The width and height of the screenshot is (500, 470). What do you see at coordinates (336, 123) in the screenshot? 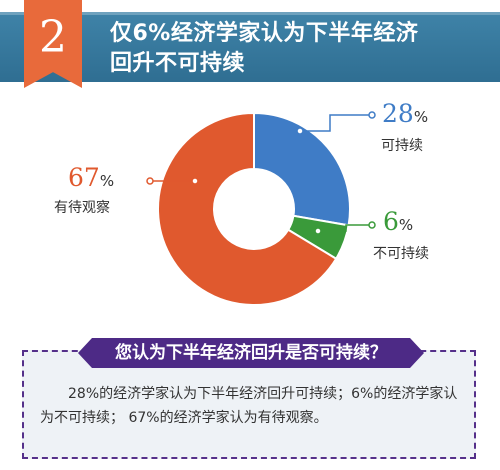
I see `leader-line-sustainable` at bounding box center [336, 123].